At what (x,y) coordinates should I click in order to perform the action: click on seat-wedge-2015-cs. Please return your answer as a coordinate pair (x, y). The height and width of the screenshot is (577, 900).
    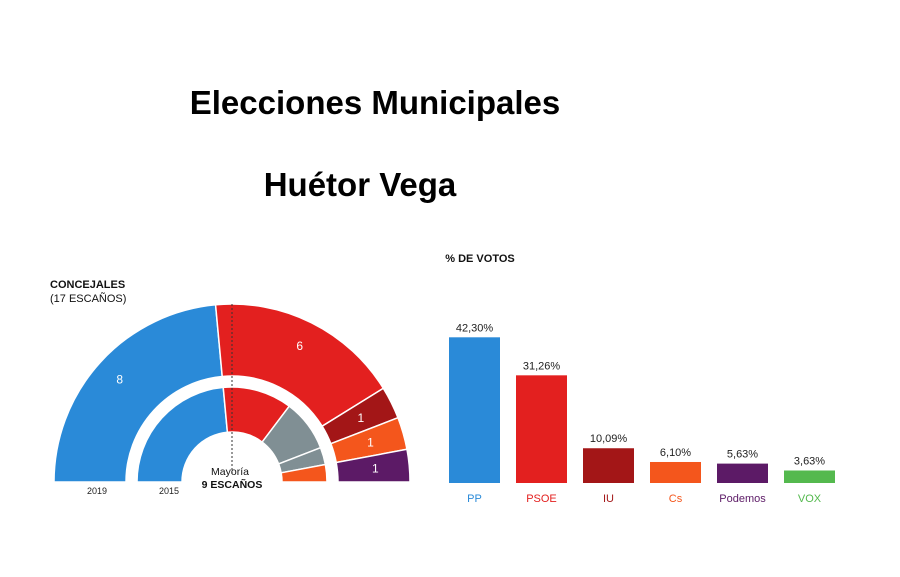
    Looking at the image, I should click on (304, 473).